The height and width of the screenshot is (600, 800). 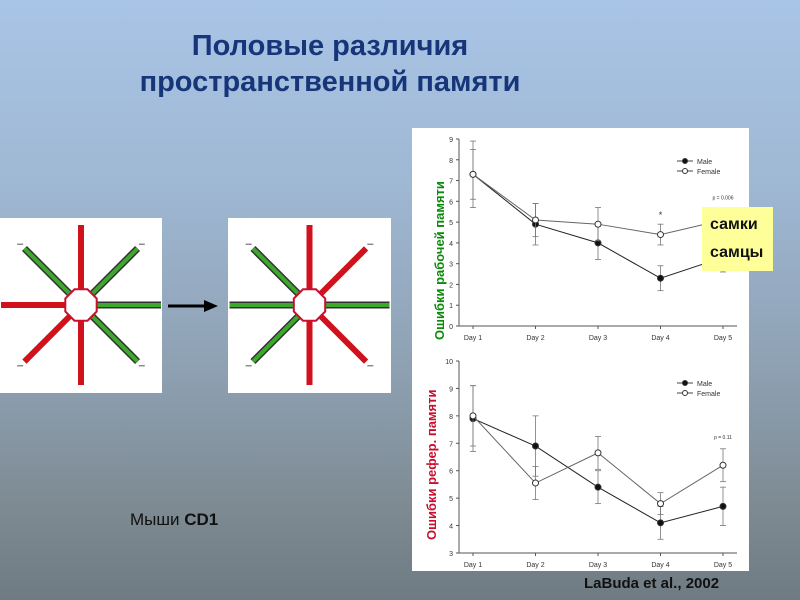 What do you see at coordinates (155, 519) in the screenshot?
I see `mice-label: Мыши` at bounding box center [155, 519].